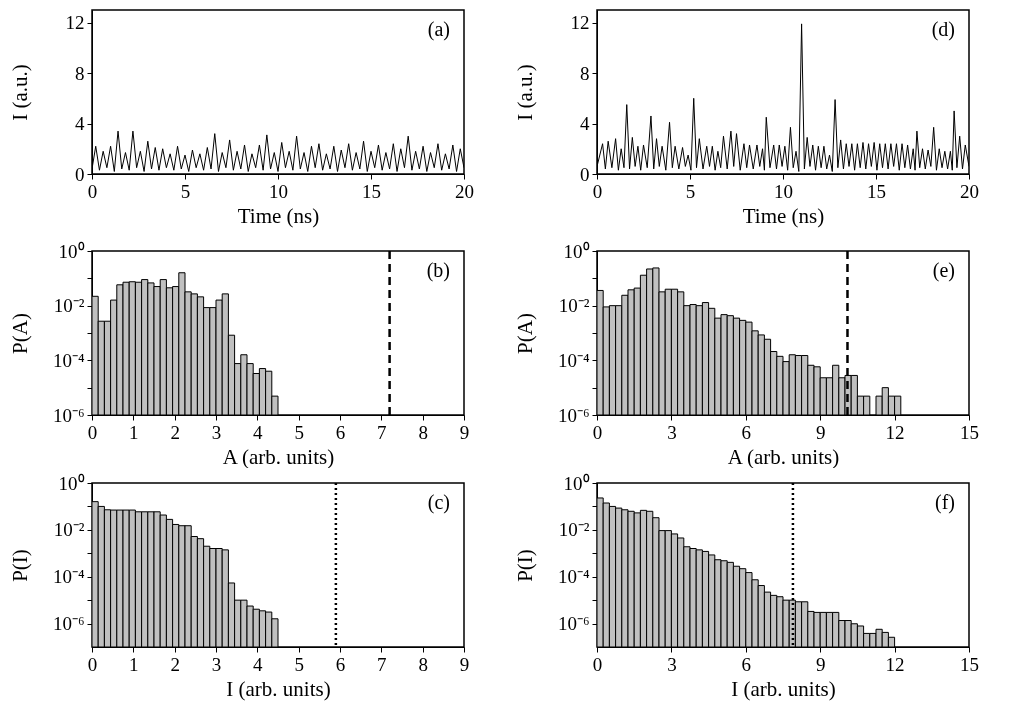  Describe the element at coordinates (438, 502) in the screenshot. I see `annotation: (c)` at that location.